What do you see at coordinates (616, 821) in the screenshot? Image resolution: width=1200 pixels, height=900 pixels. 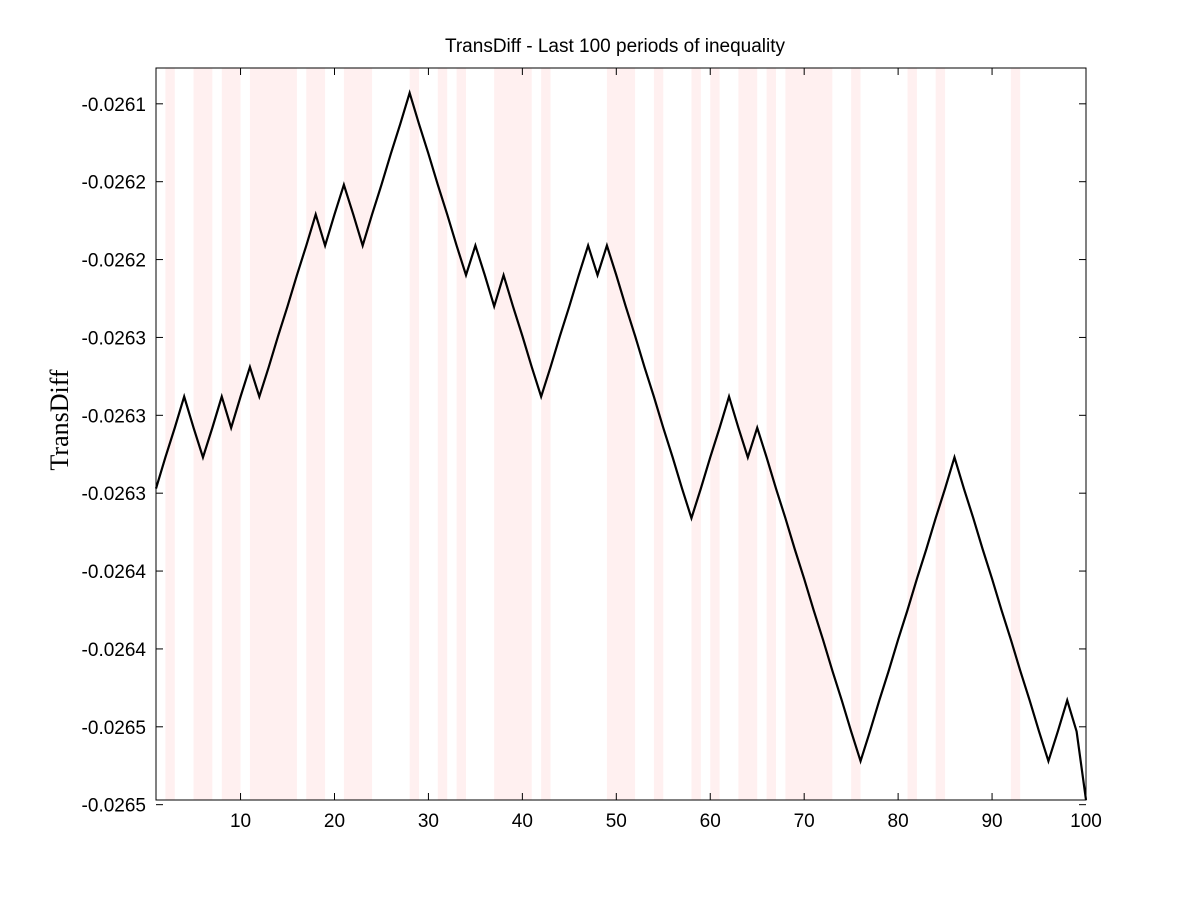 I see `x-tick-label: 50` at bounding box center [616, 821].